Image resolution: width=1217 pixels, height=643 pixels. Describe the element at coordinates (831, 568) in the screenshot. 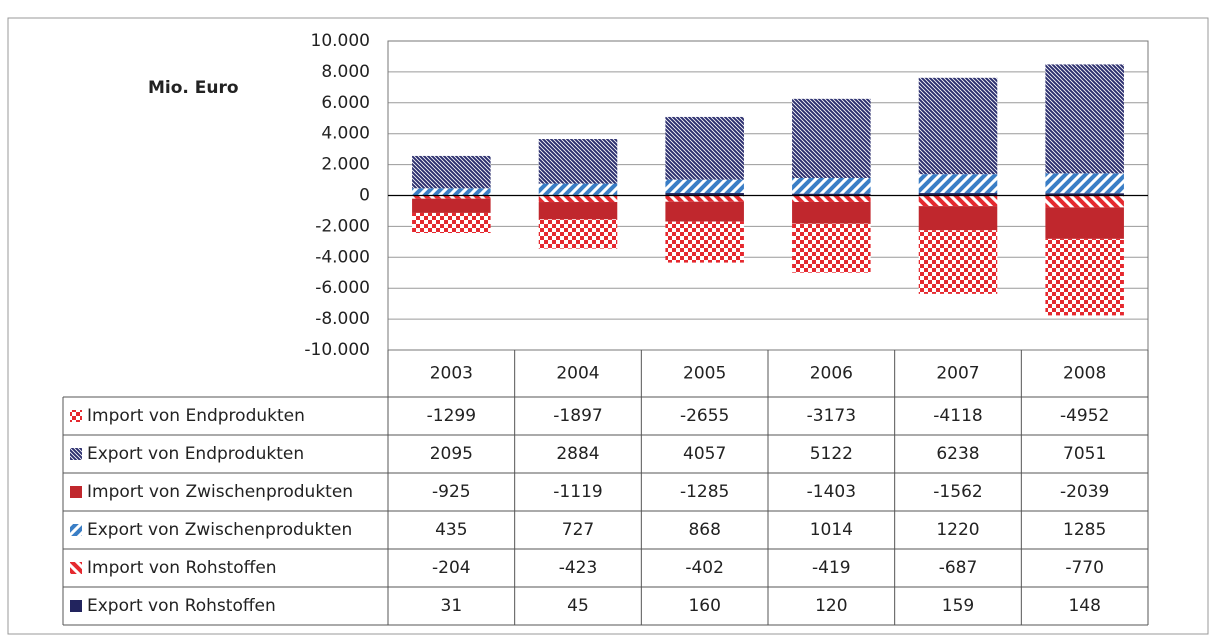

I see `table-value: -419` at that location.